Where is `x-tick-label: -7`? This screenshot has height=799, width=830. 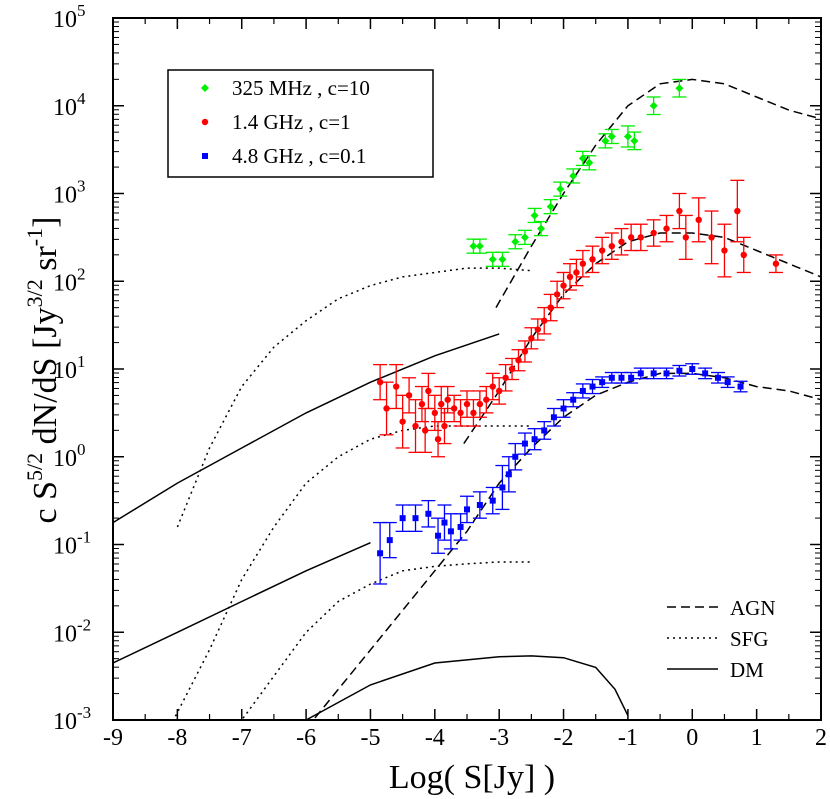
x-tick-label: -7 is located at coordinates (242, 738).